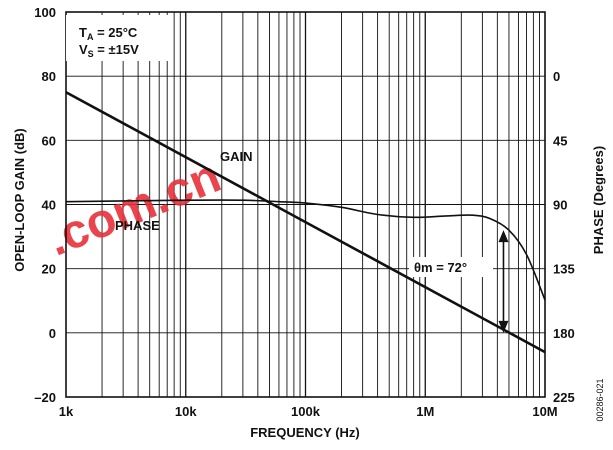  What do you see at coordinates (49, 269) in the screenshot?
I see `y-tick-label: 20` at bounding box center [49, 269].